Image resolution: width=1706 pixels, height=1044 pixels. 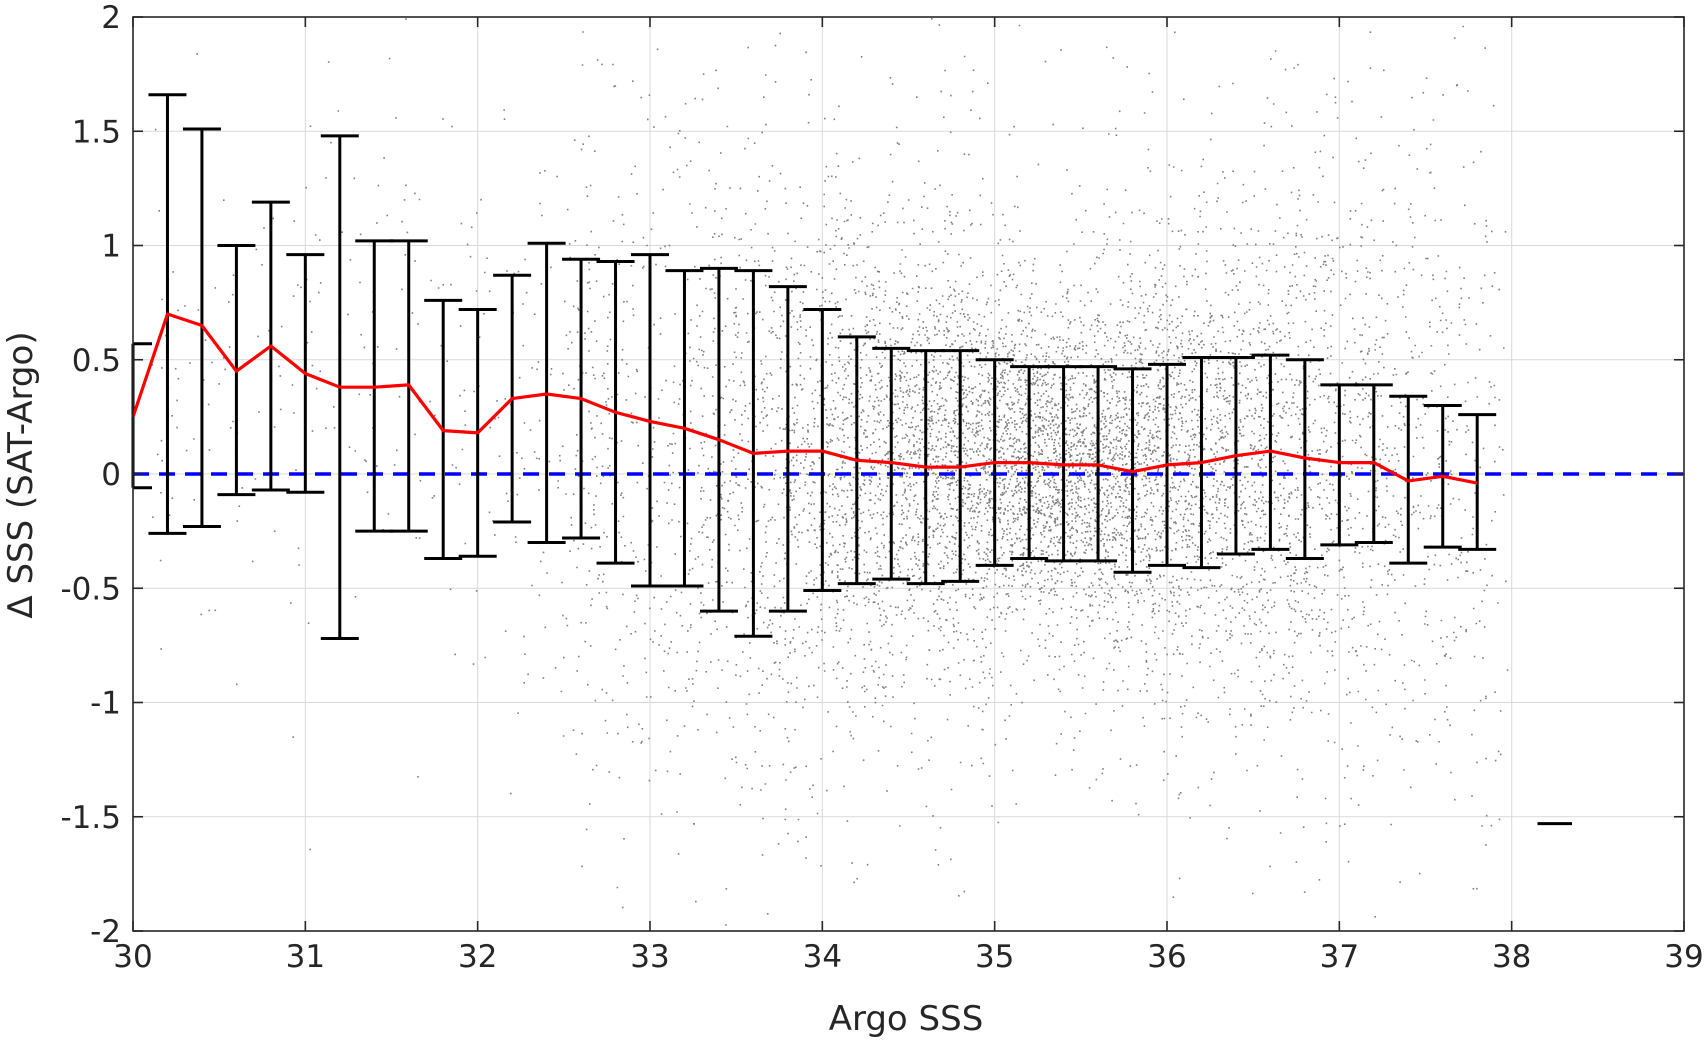 What do you see at coordinates (111, 247) in the screenshot?
I see `y-tick-label: 1` at bounding box center [111, 247].